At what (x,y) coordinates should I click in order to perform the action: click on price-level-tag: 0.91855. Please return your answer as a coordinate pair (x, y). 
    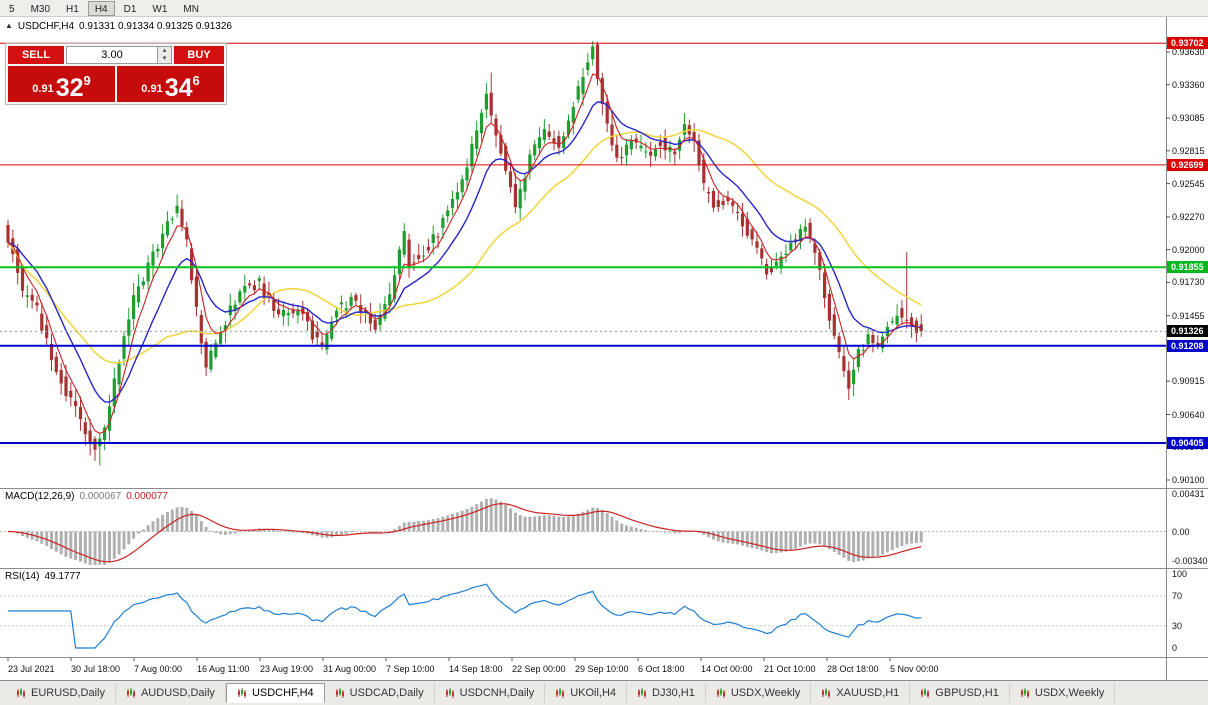
    Looking at the image, I should click on (1187, 267).